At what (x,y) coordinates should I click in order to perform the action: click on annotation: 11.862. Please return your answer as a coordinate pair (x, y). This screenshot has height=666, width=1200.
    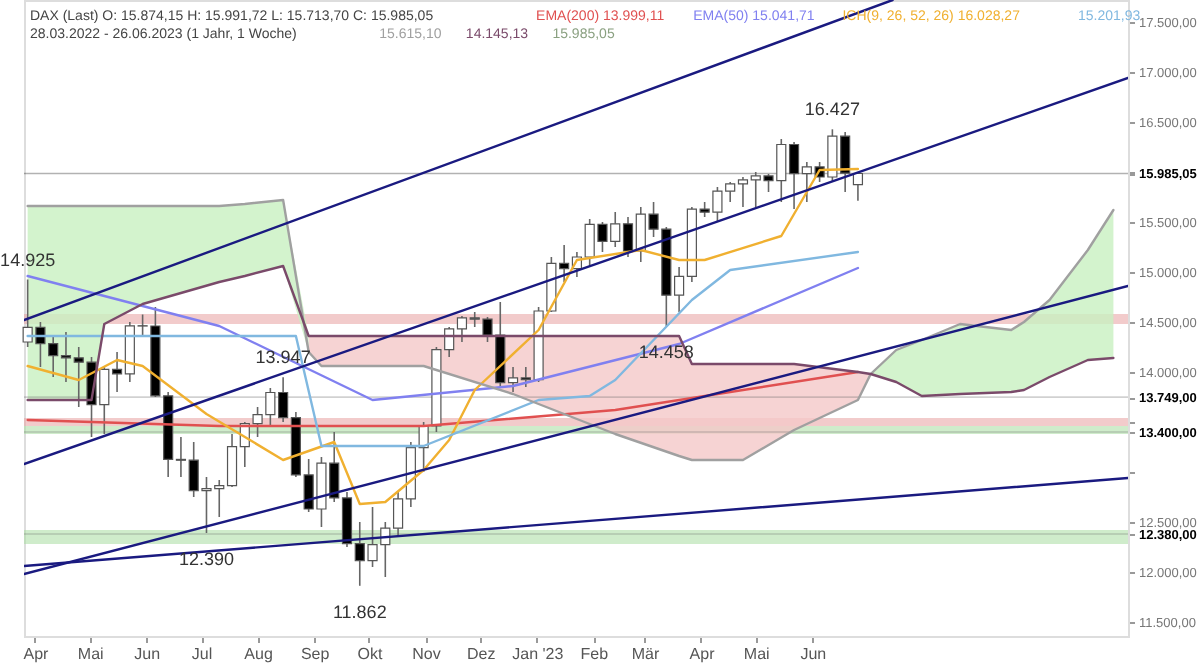
    Looking at the image, I should click on (359, 611).